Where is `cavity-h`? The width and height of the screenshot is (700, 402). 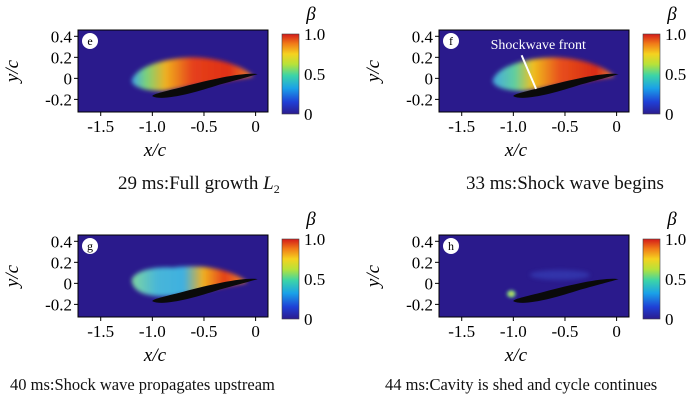 cavity-h is located at coordinates (547, 284).